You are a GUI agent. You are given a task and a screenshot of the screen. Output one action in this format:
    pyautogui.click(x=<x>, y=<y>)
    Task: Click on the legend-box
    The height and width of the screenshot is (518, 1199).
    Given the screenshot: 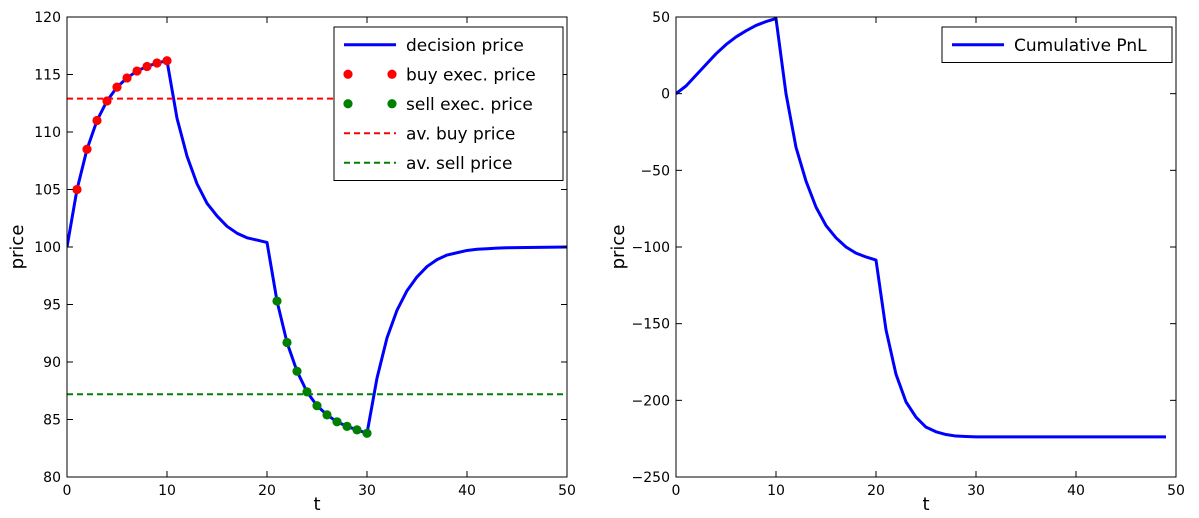 What is the action you would take?
    pyautogui.click(x=448, y=103)
    